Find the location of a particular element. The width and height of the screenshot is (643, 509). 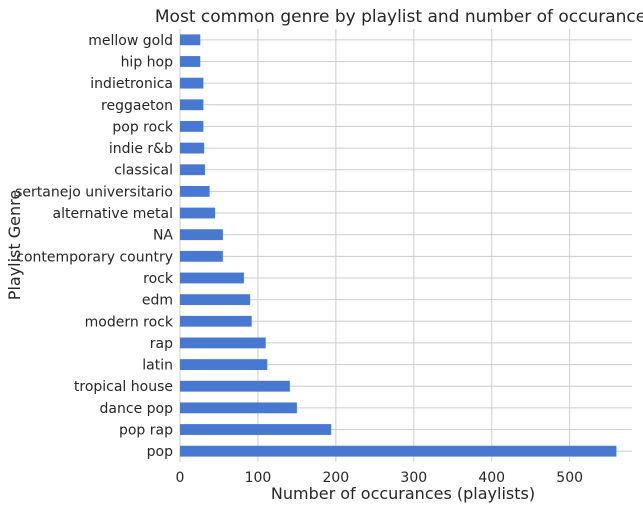

x-tick-label: 0 is located at coordinates (180, 478).